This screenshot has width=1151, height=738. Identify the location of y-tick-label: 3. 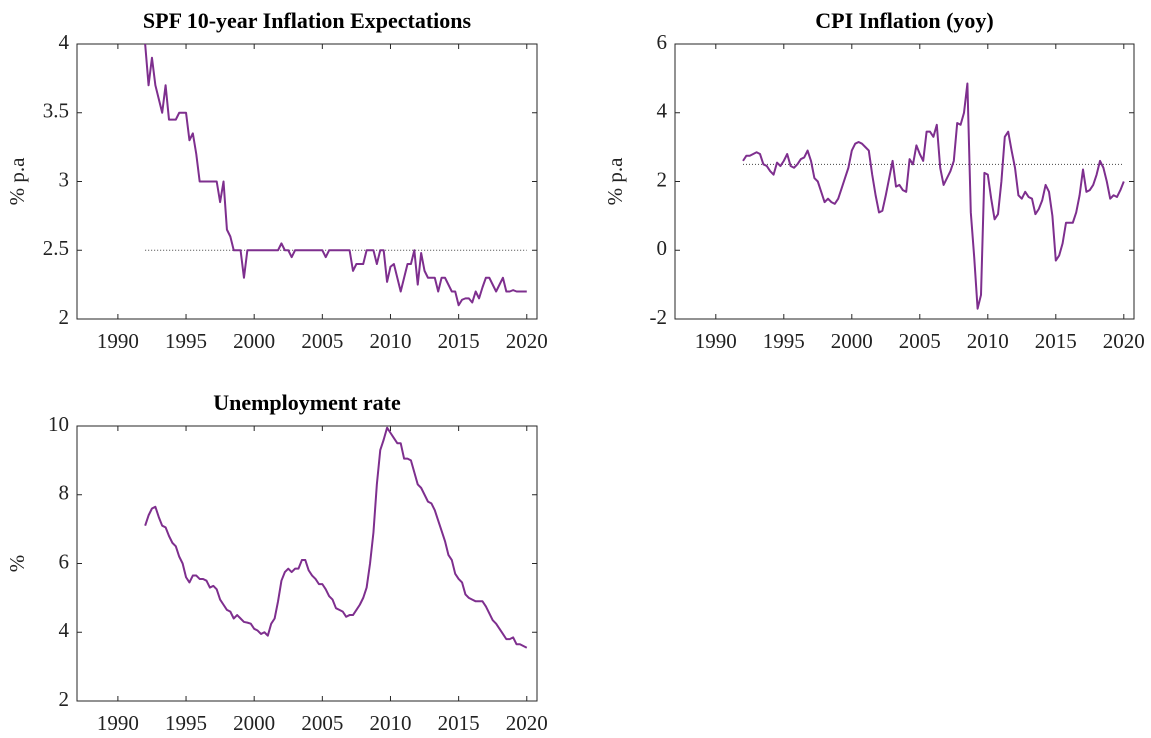
(64, 179).